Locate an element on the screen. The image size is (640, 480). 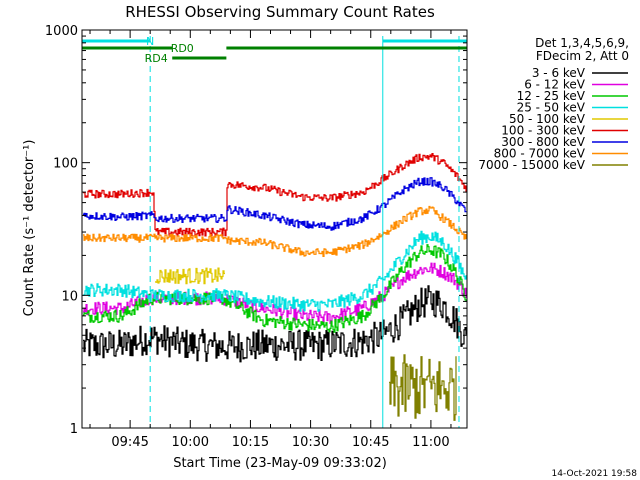
chart-title: RHESSI Observing Summary Count Rates is located at coordinates (280, 12).